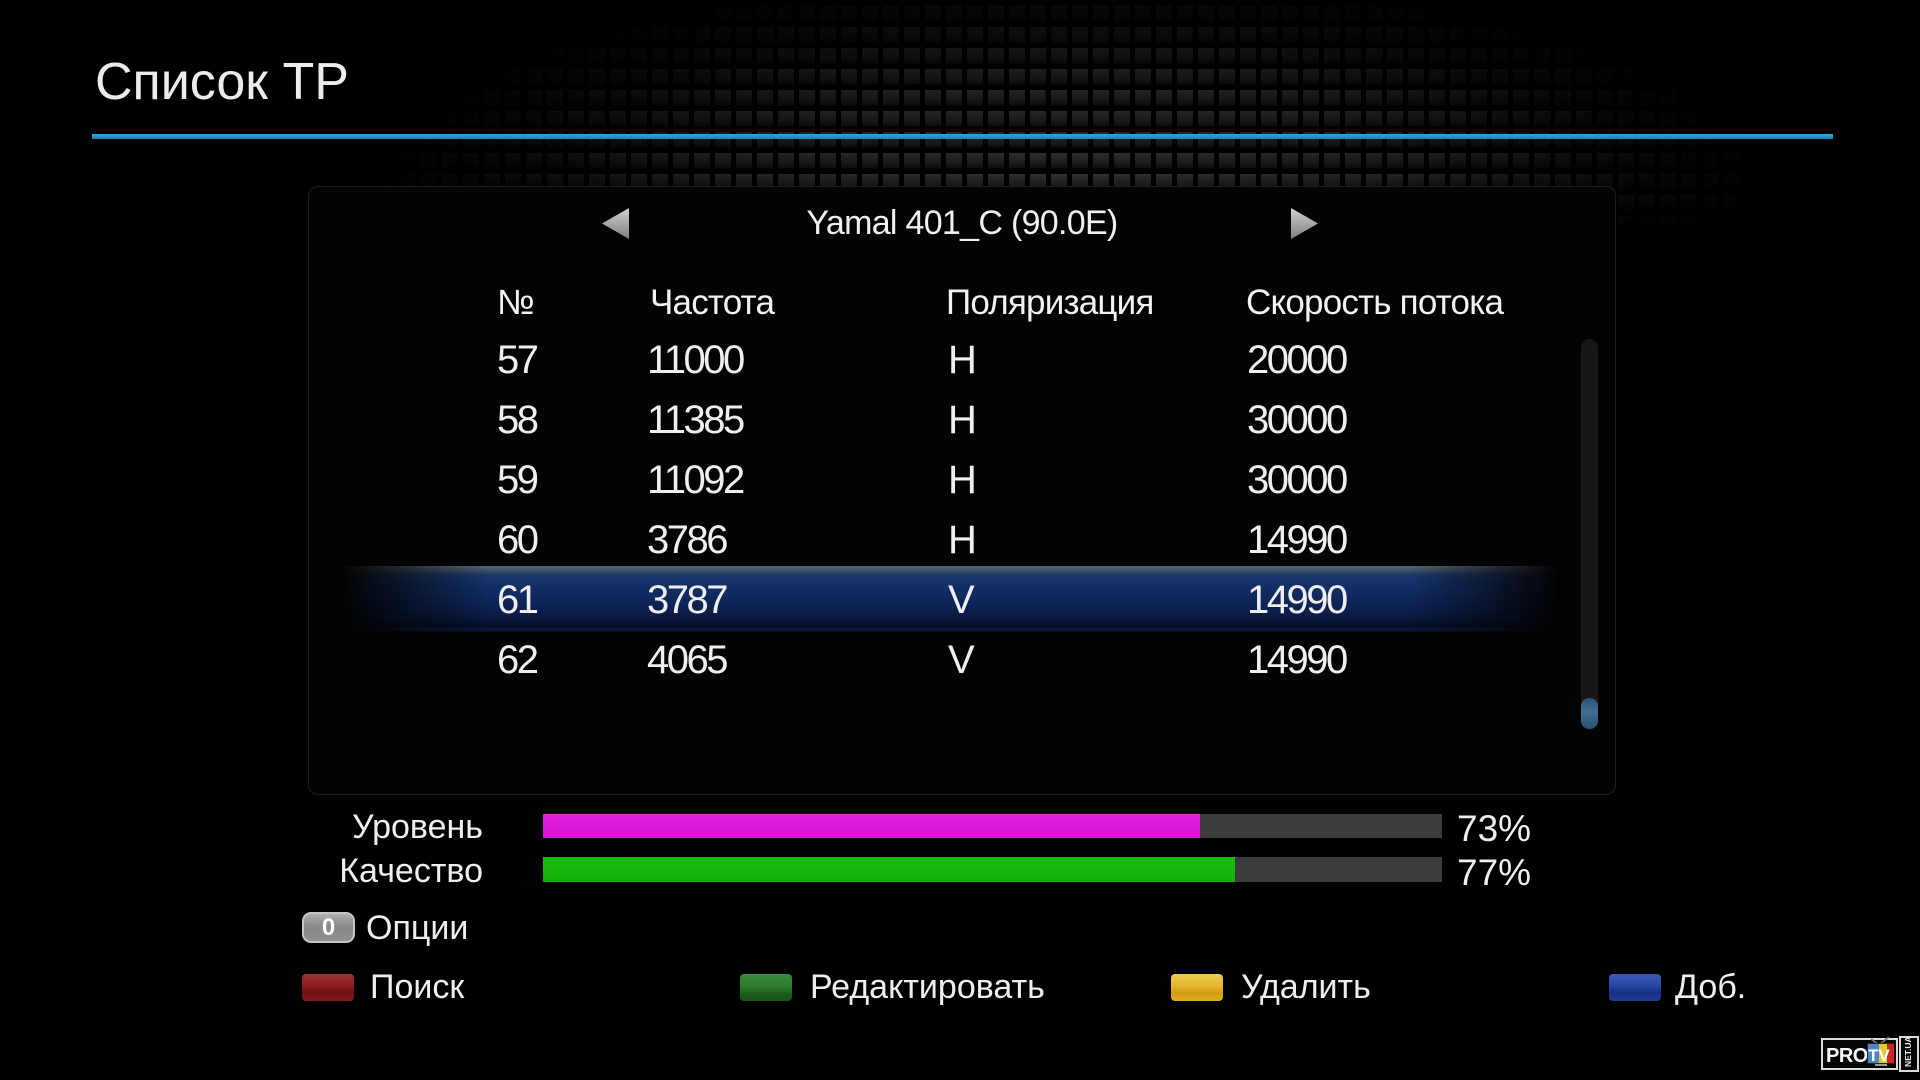  What do you see at coordinates (1879, 1055) in the screenshot?
I see `svg-text: TV` at bounding box center [1879, 1055].